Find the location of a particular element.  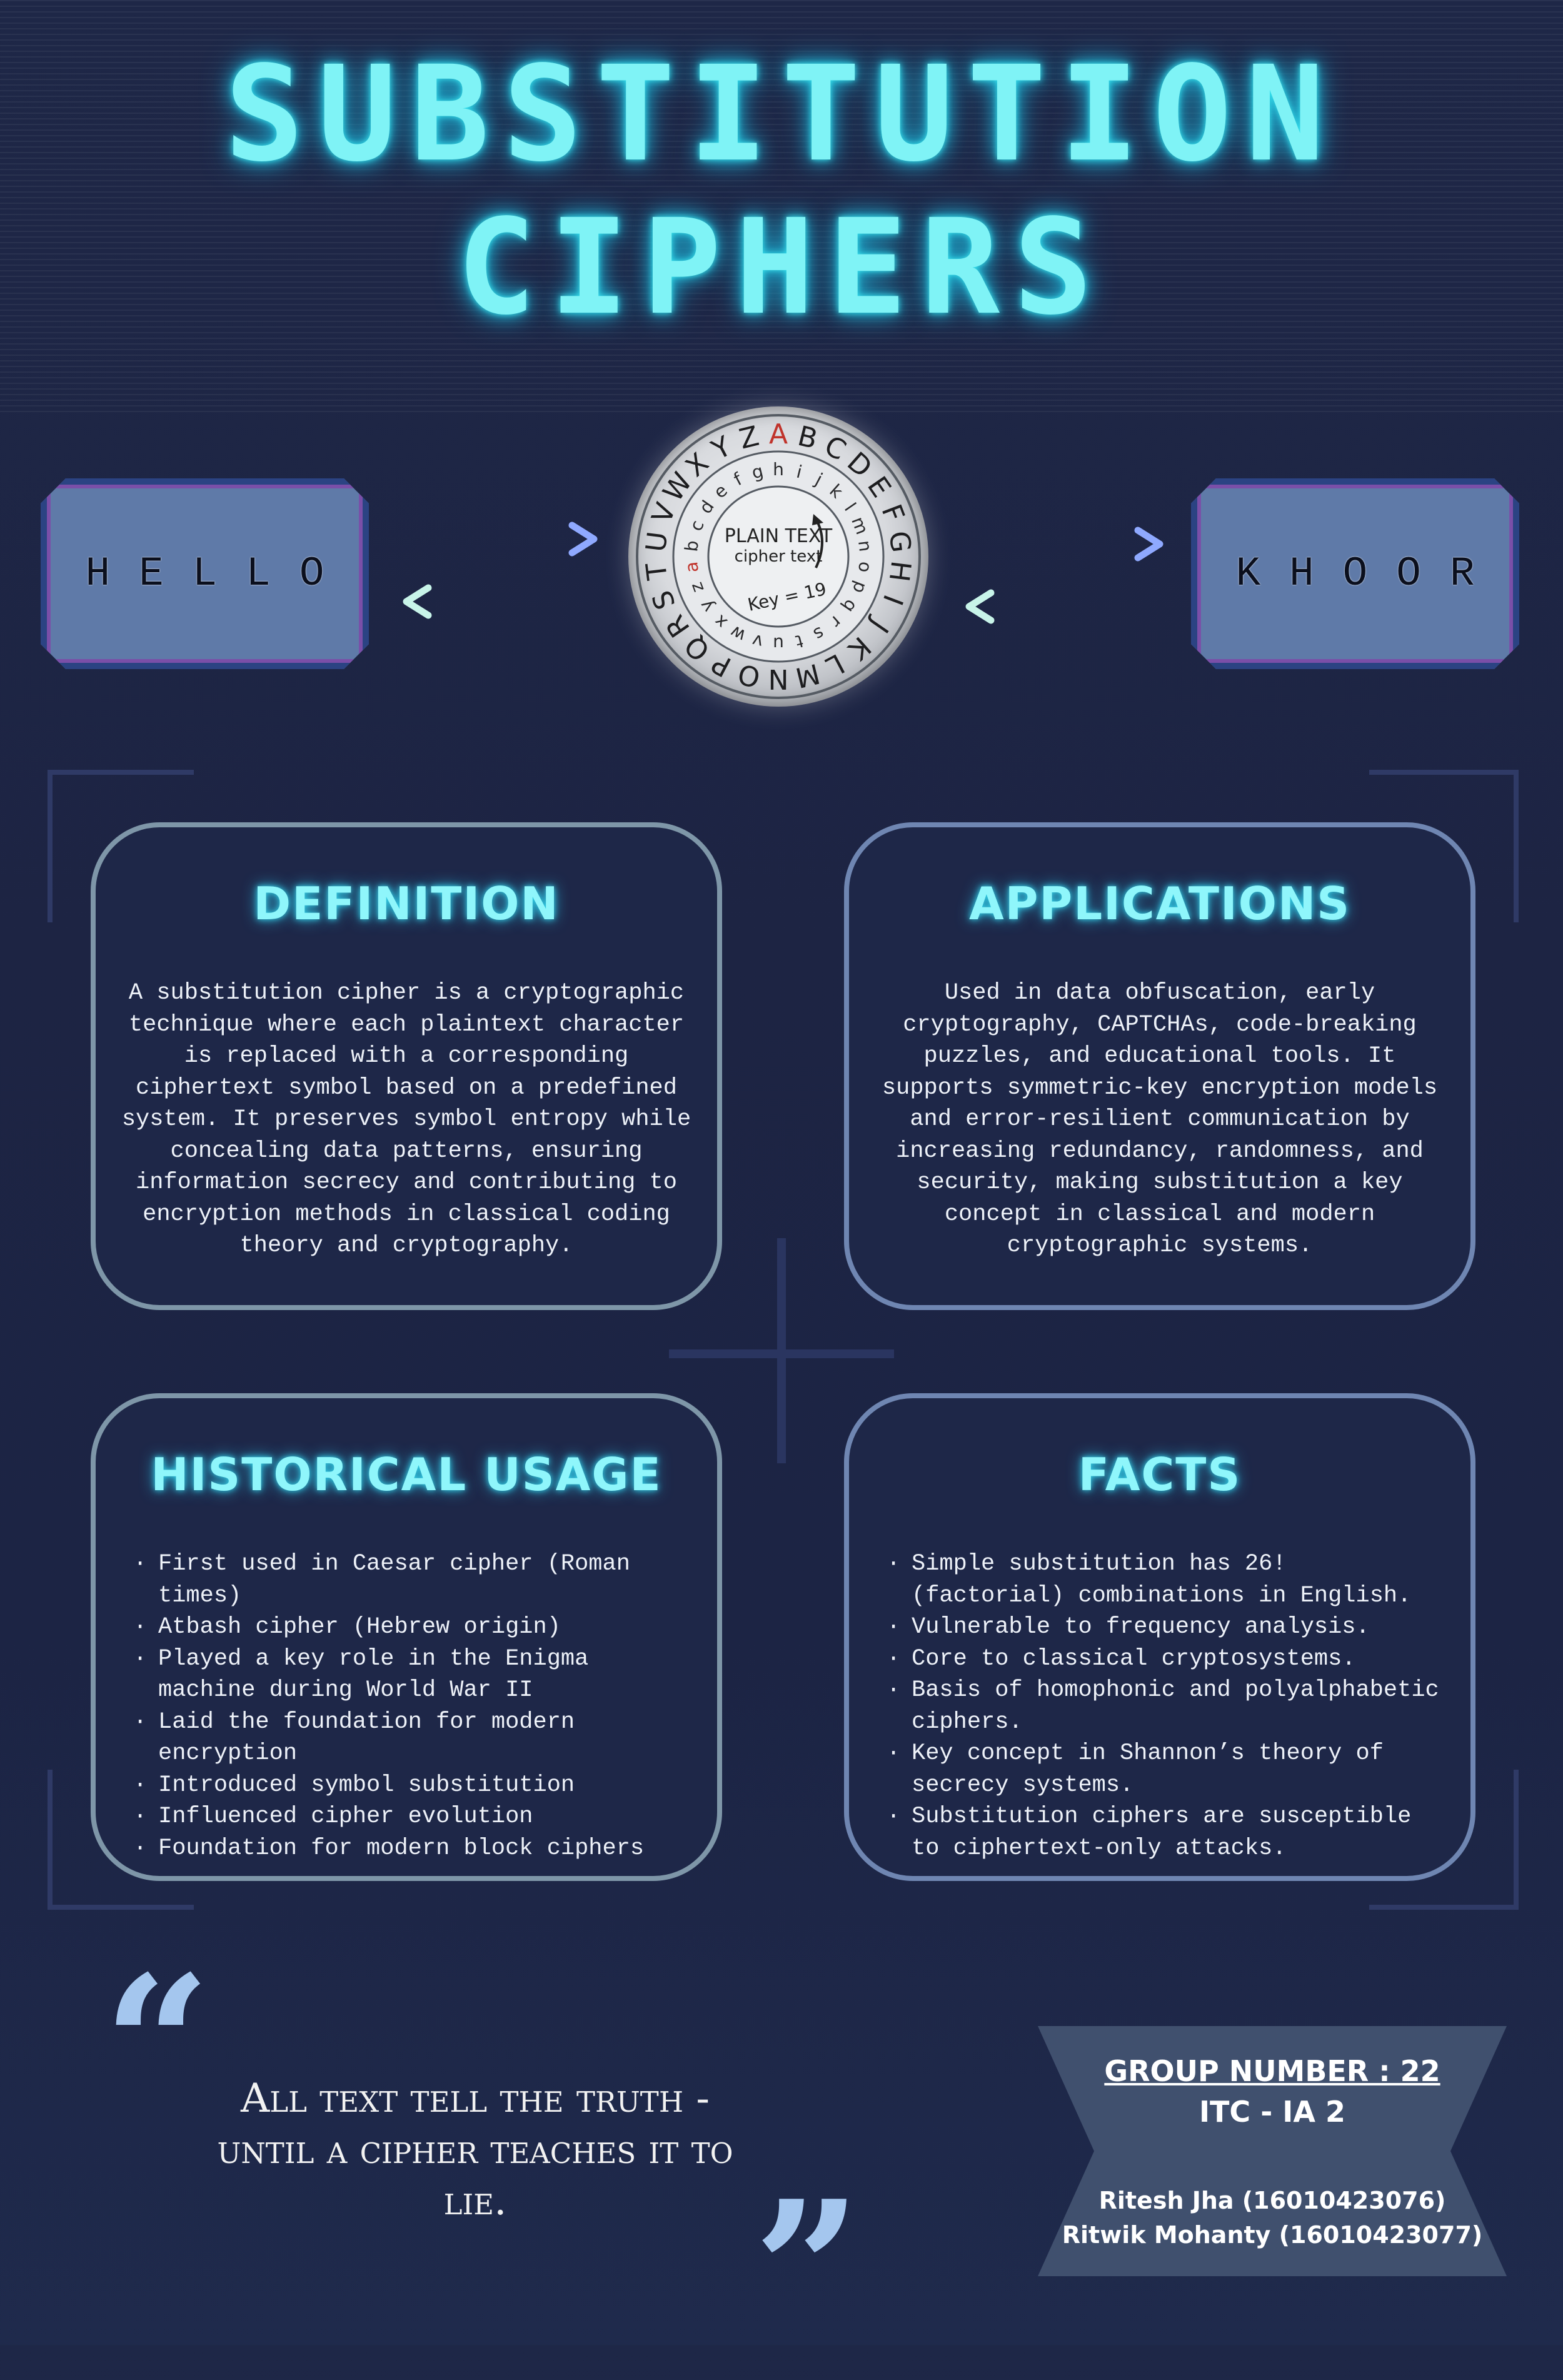

page-title-line-2: CIPHERS is located at coordinates (781, 267).